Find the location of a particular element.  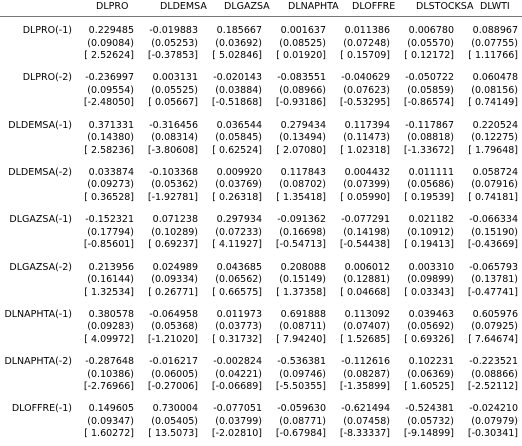

std-errors: (0.05405) is located at coordinates (174, 421).